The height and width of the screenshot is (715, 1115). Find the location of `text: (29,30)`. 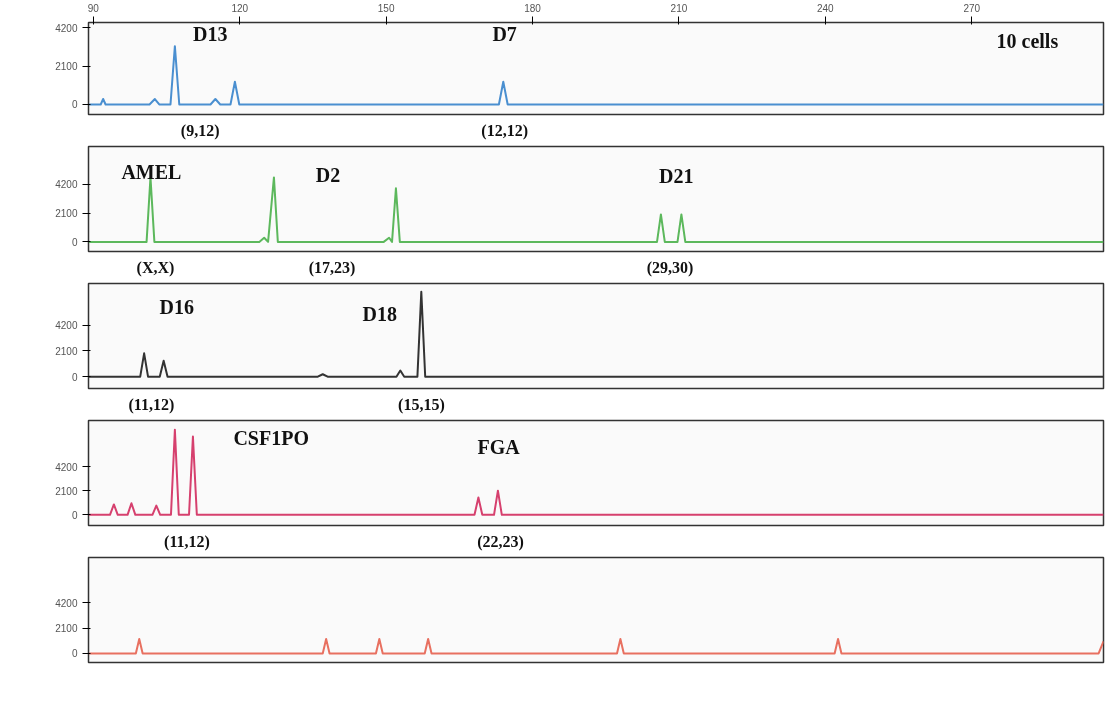

text: (29,30) is located at coordinates (670, 268).